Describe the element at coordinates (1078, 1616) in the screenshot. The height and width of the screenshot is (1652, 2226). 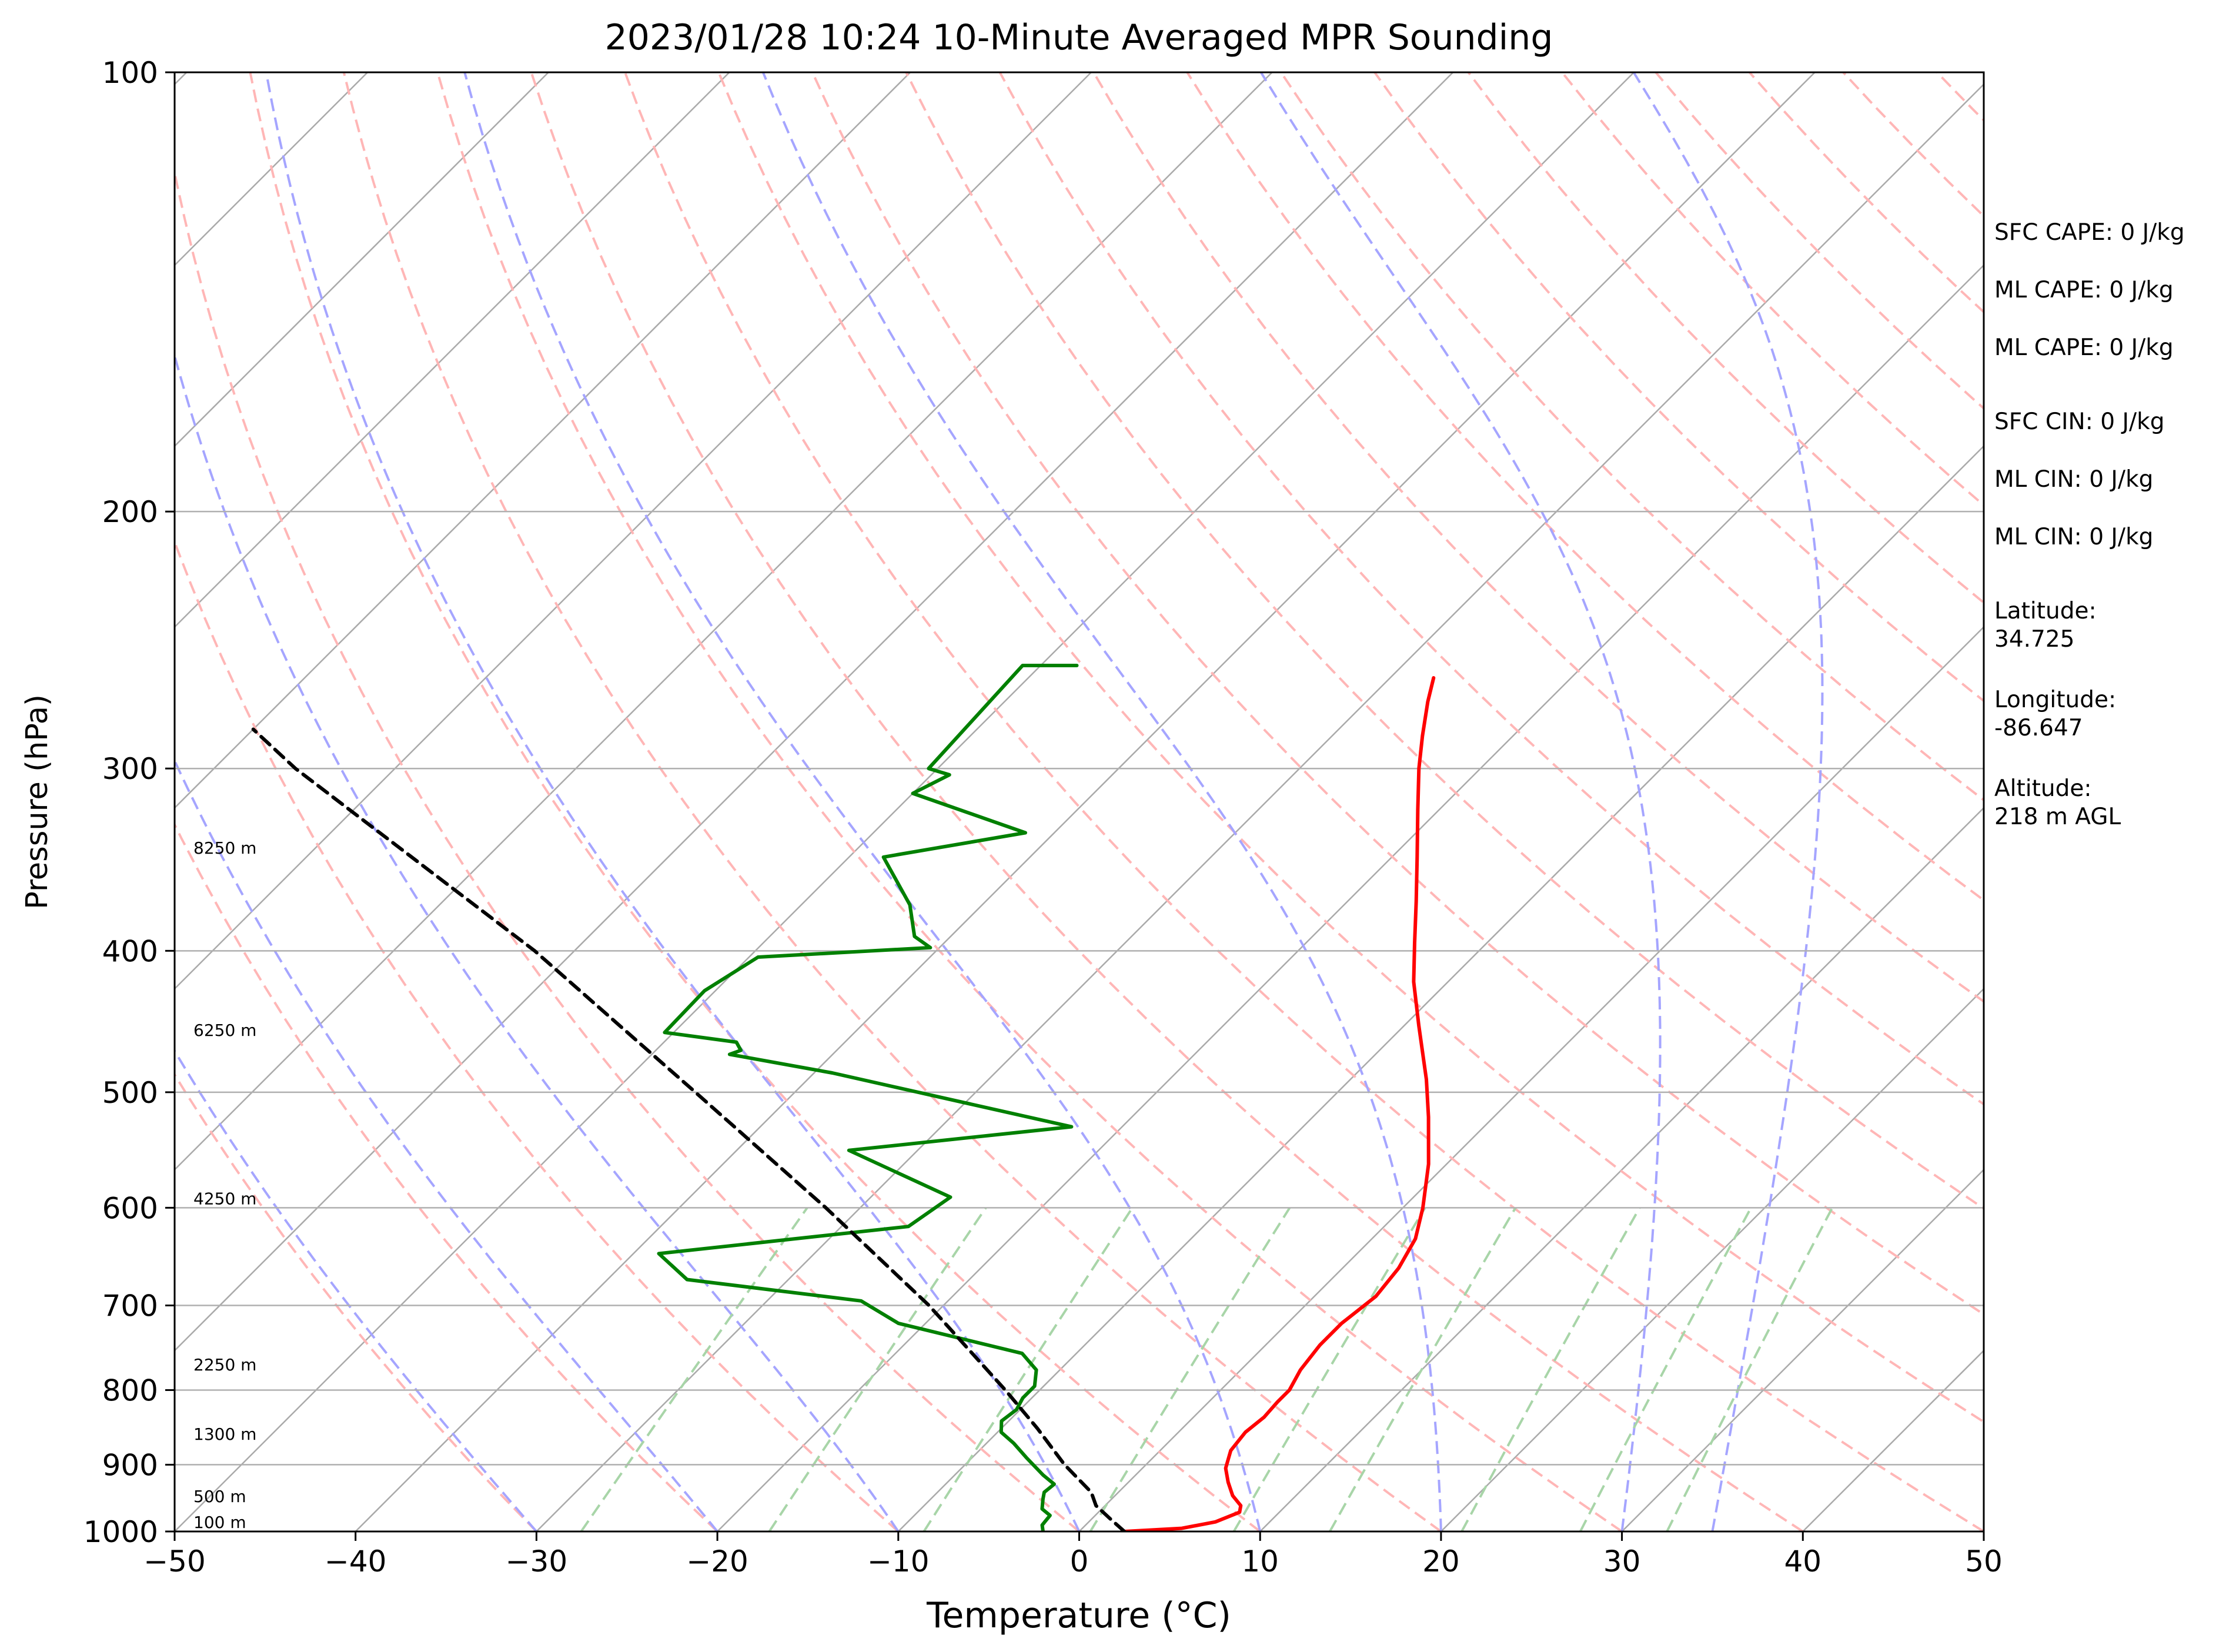
I see `x-axis-label: Temperature (°C)` at that location.